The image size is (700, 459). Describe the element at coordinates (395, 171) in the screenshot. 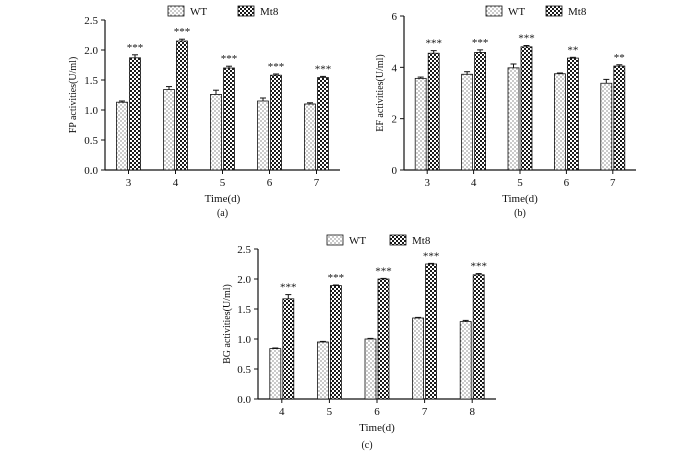

I see `y-tick-label: 0` at that location.